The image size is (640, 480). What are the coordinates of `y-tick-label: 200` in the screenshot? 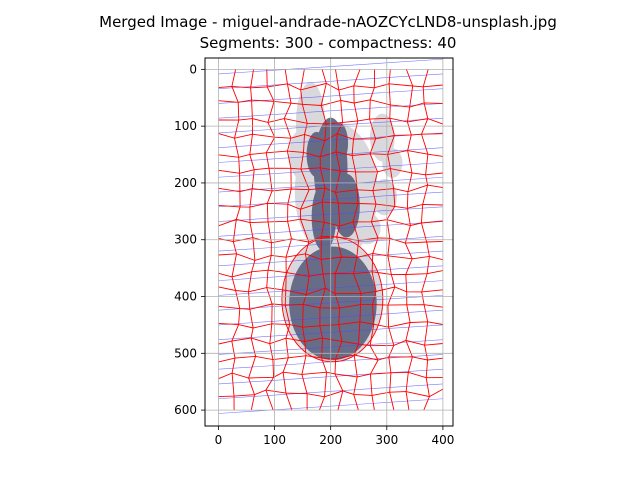 It's located at (185, 183).